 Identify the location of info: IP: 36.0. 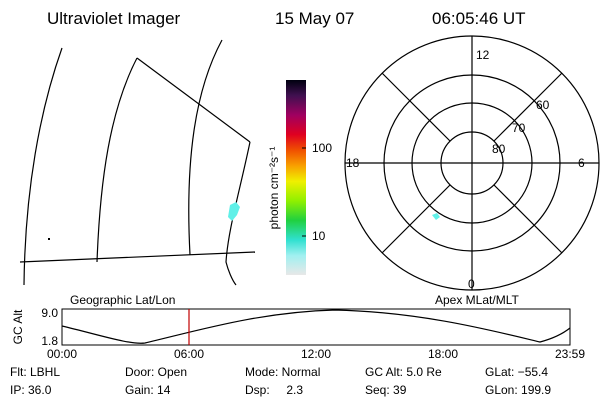
(31, 390).